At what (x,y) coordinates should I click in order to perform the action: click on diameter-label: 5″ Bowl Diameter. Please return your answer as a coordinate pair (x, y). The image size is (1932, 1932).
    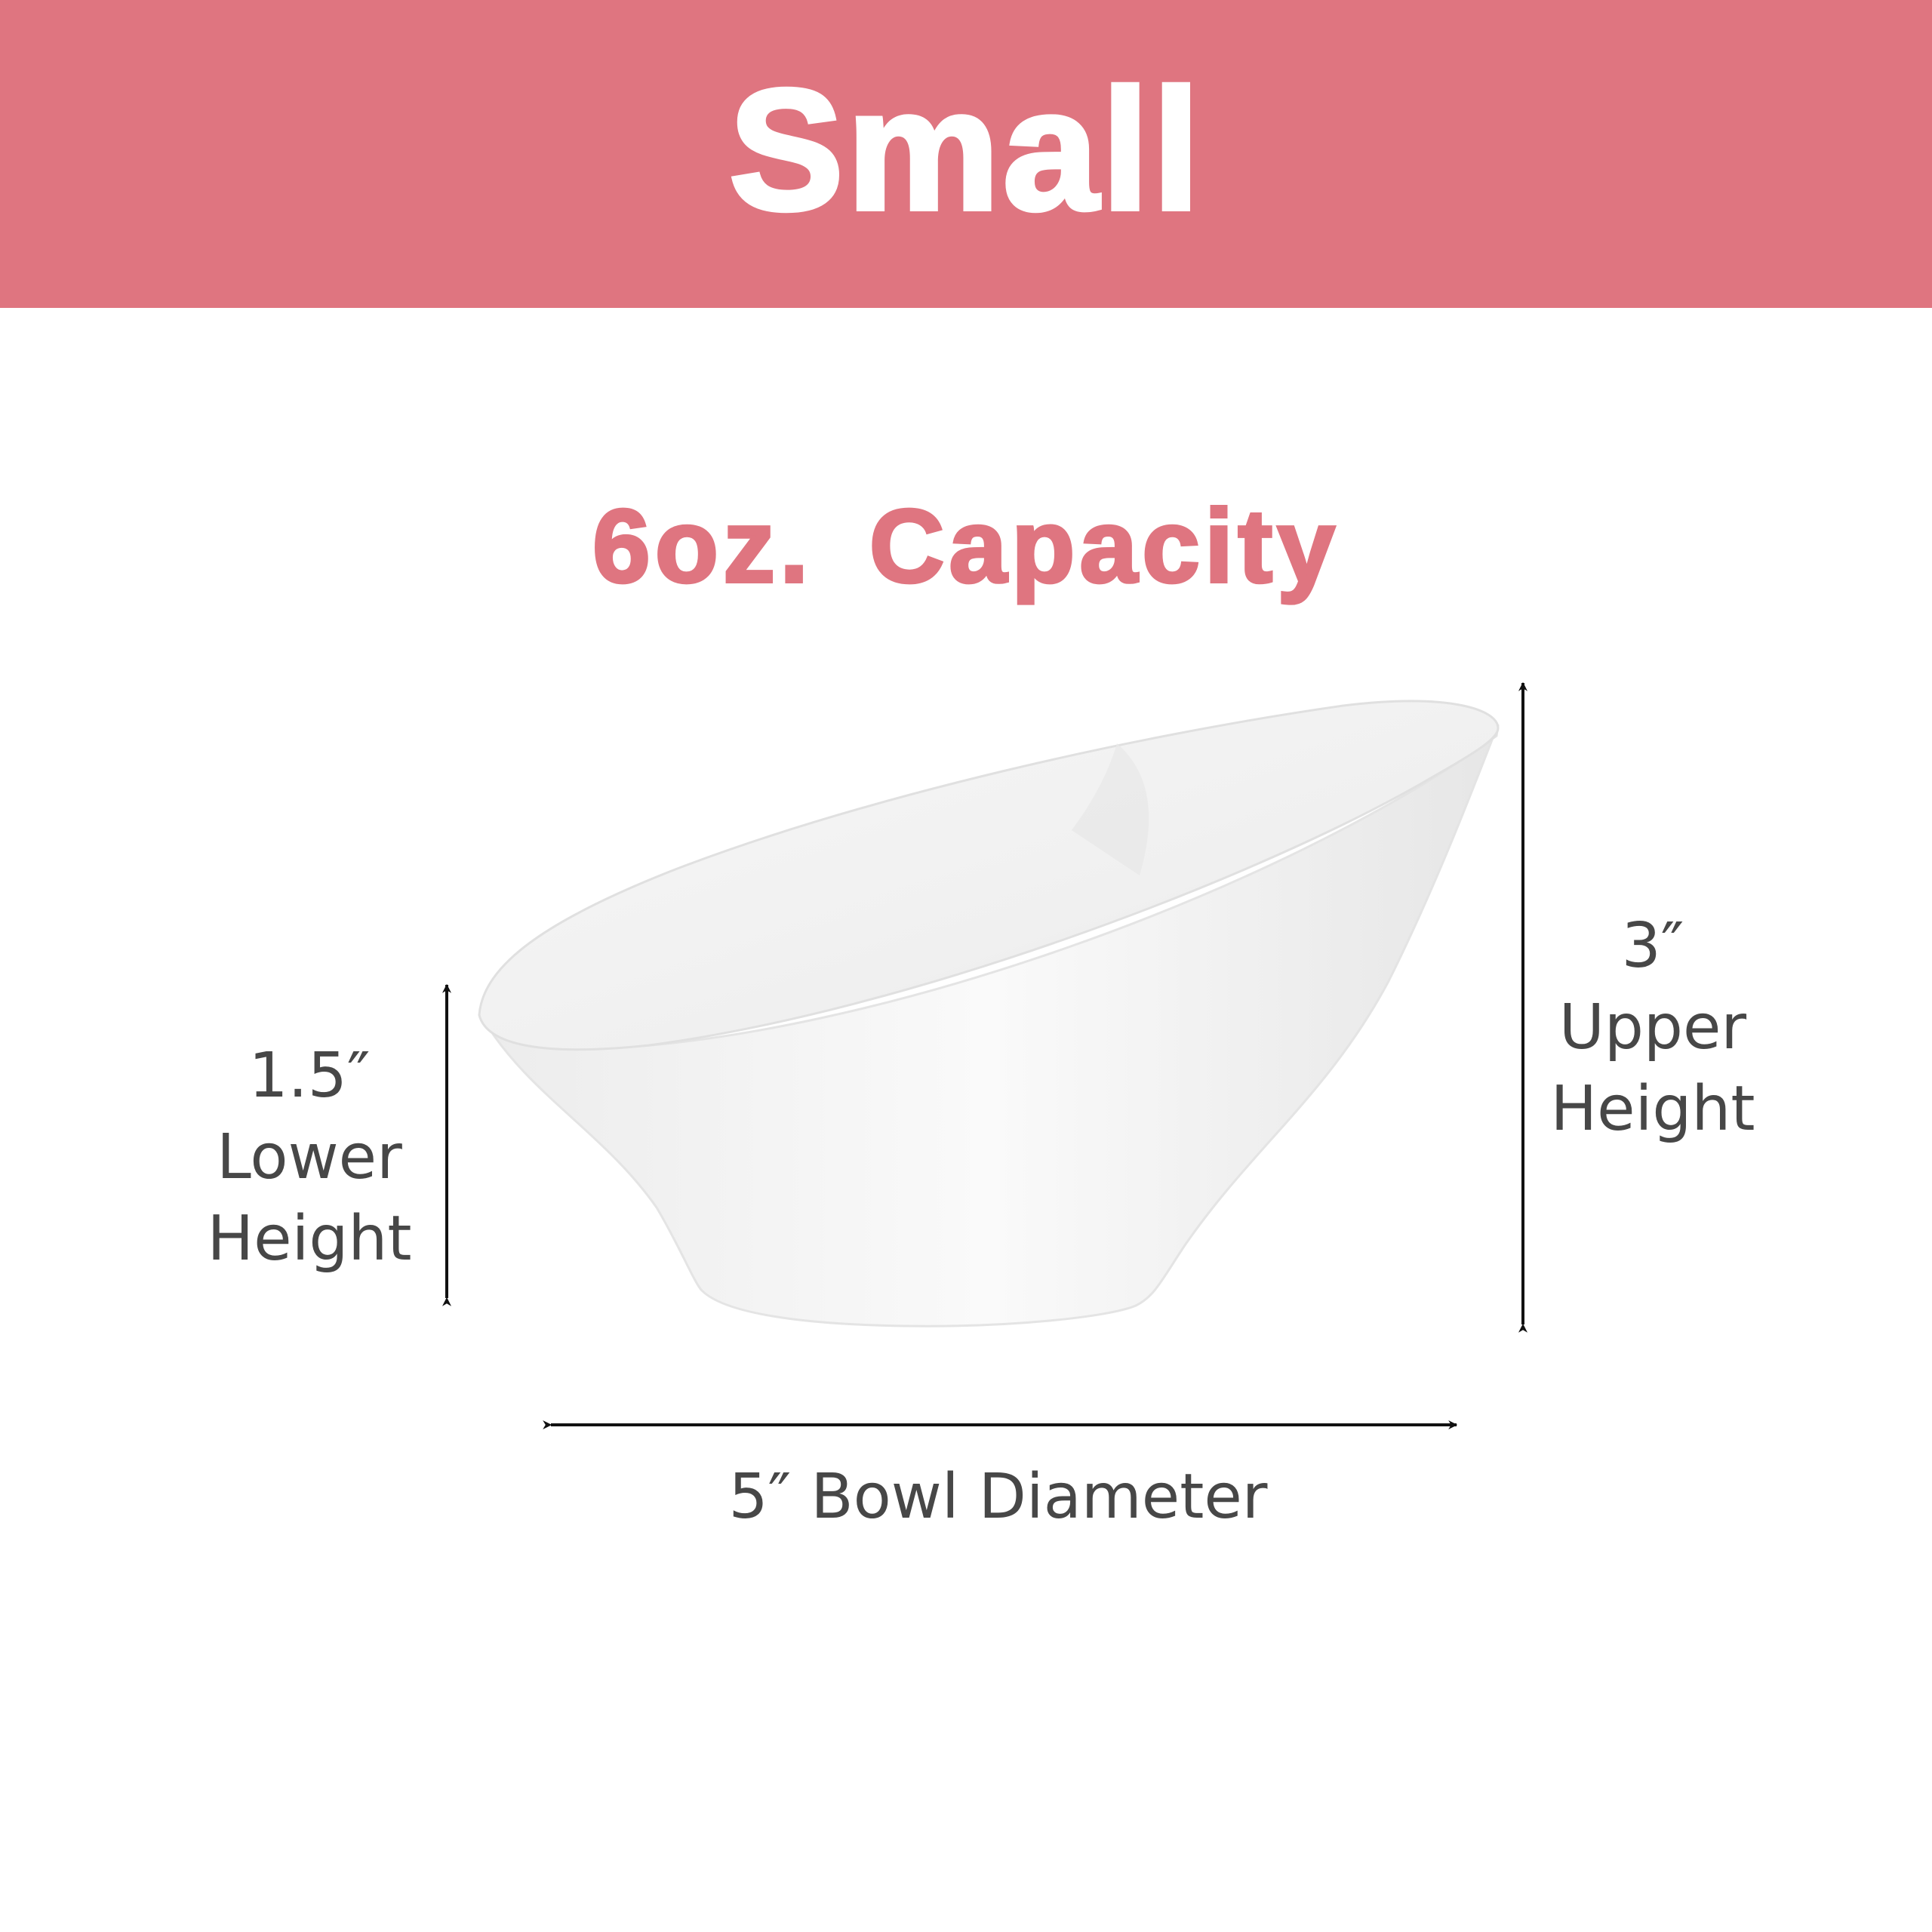
    Looking at the image, I should click on (998, 1497).